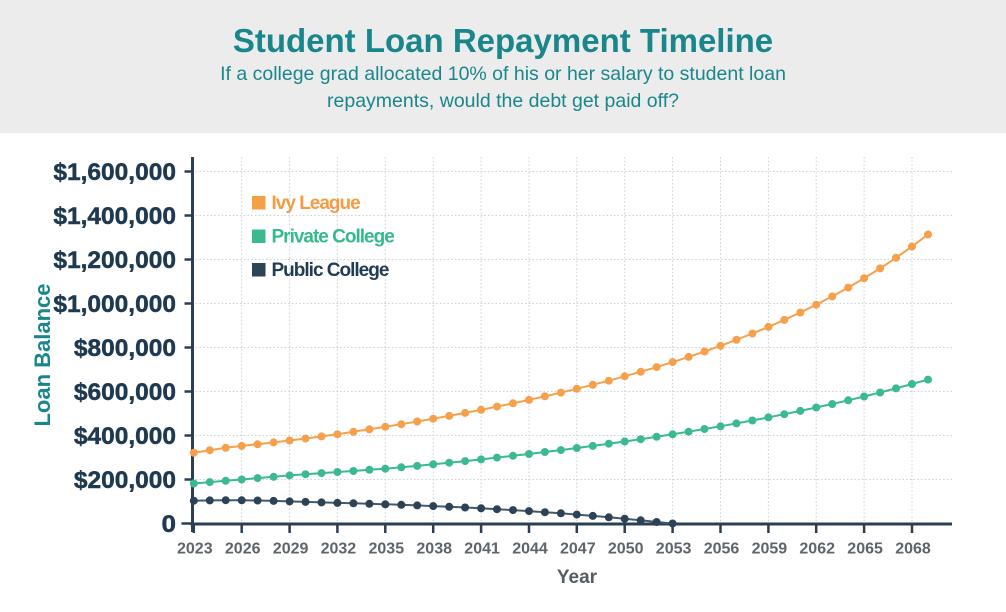 The width and height of the screenshot is (1006, 612). I want to click on svg-text: 2053, so click(674, 549).